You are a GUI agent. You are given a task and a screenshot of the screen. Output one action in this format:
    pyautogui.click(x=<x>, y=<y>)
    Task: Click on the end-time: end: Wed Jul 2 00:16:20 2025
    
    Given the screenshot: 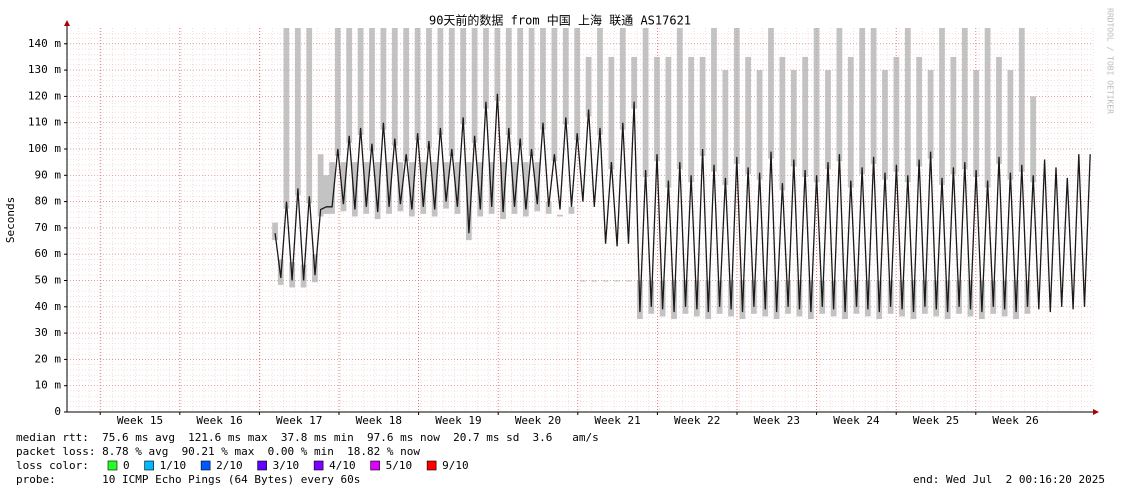 What is the action you would take?
    pyautogui.click(x=1009, y=479)
    